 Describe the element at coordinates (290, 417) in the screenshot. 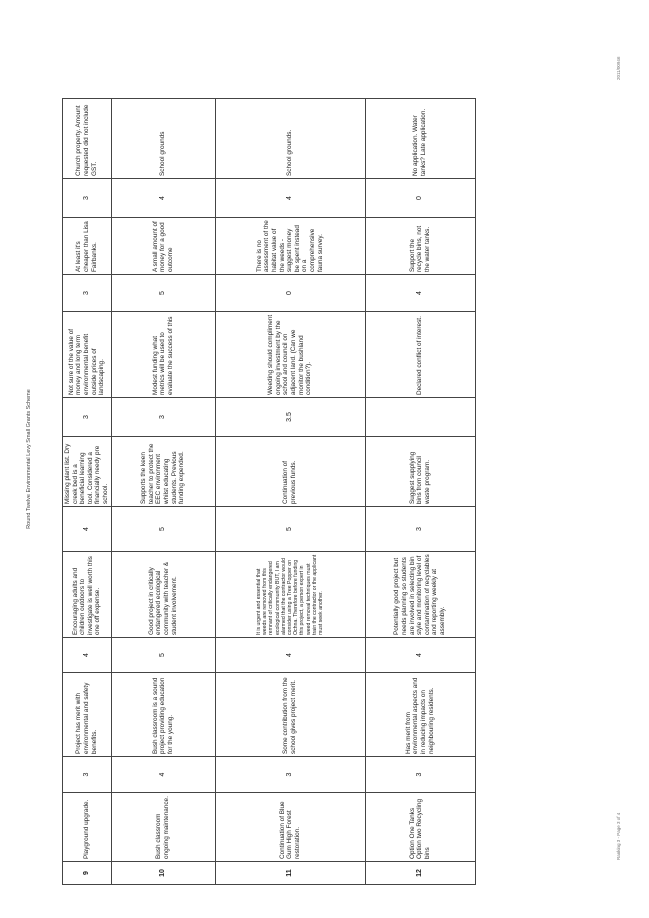

I see `assessor-score: 3.5` at that location.